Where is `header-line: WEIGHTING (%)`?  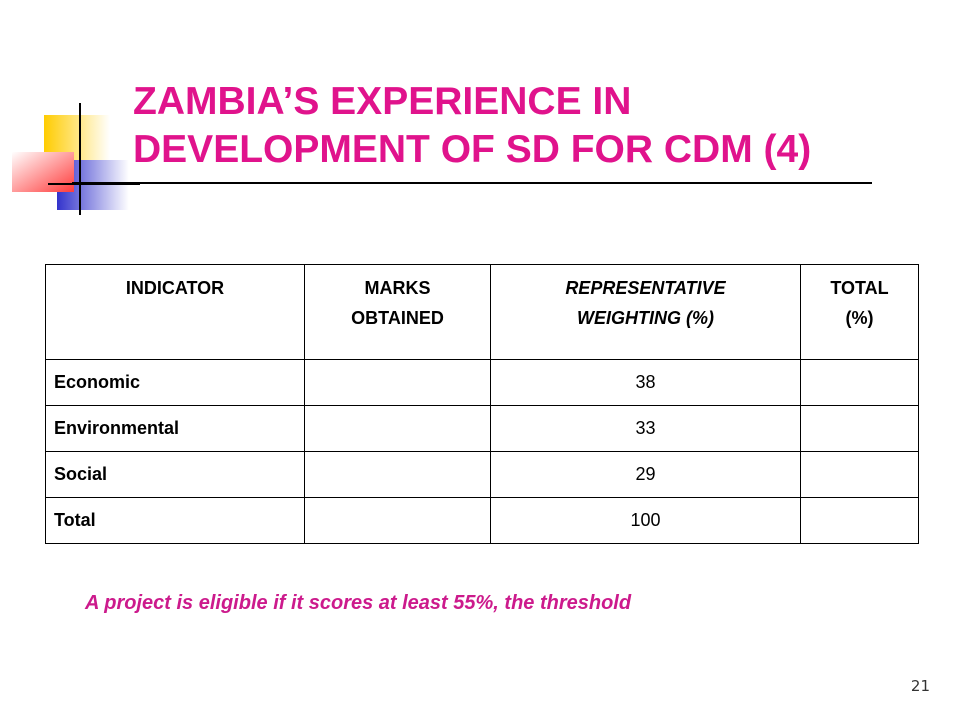
header-line: WEIGHTING (%) is located at coordinates (645, 318).